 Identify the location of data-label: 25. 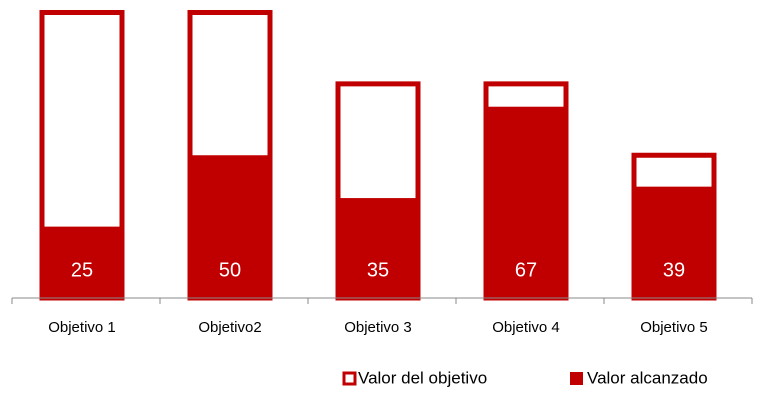
(82, 270).